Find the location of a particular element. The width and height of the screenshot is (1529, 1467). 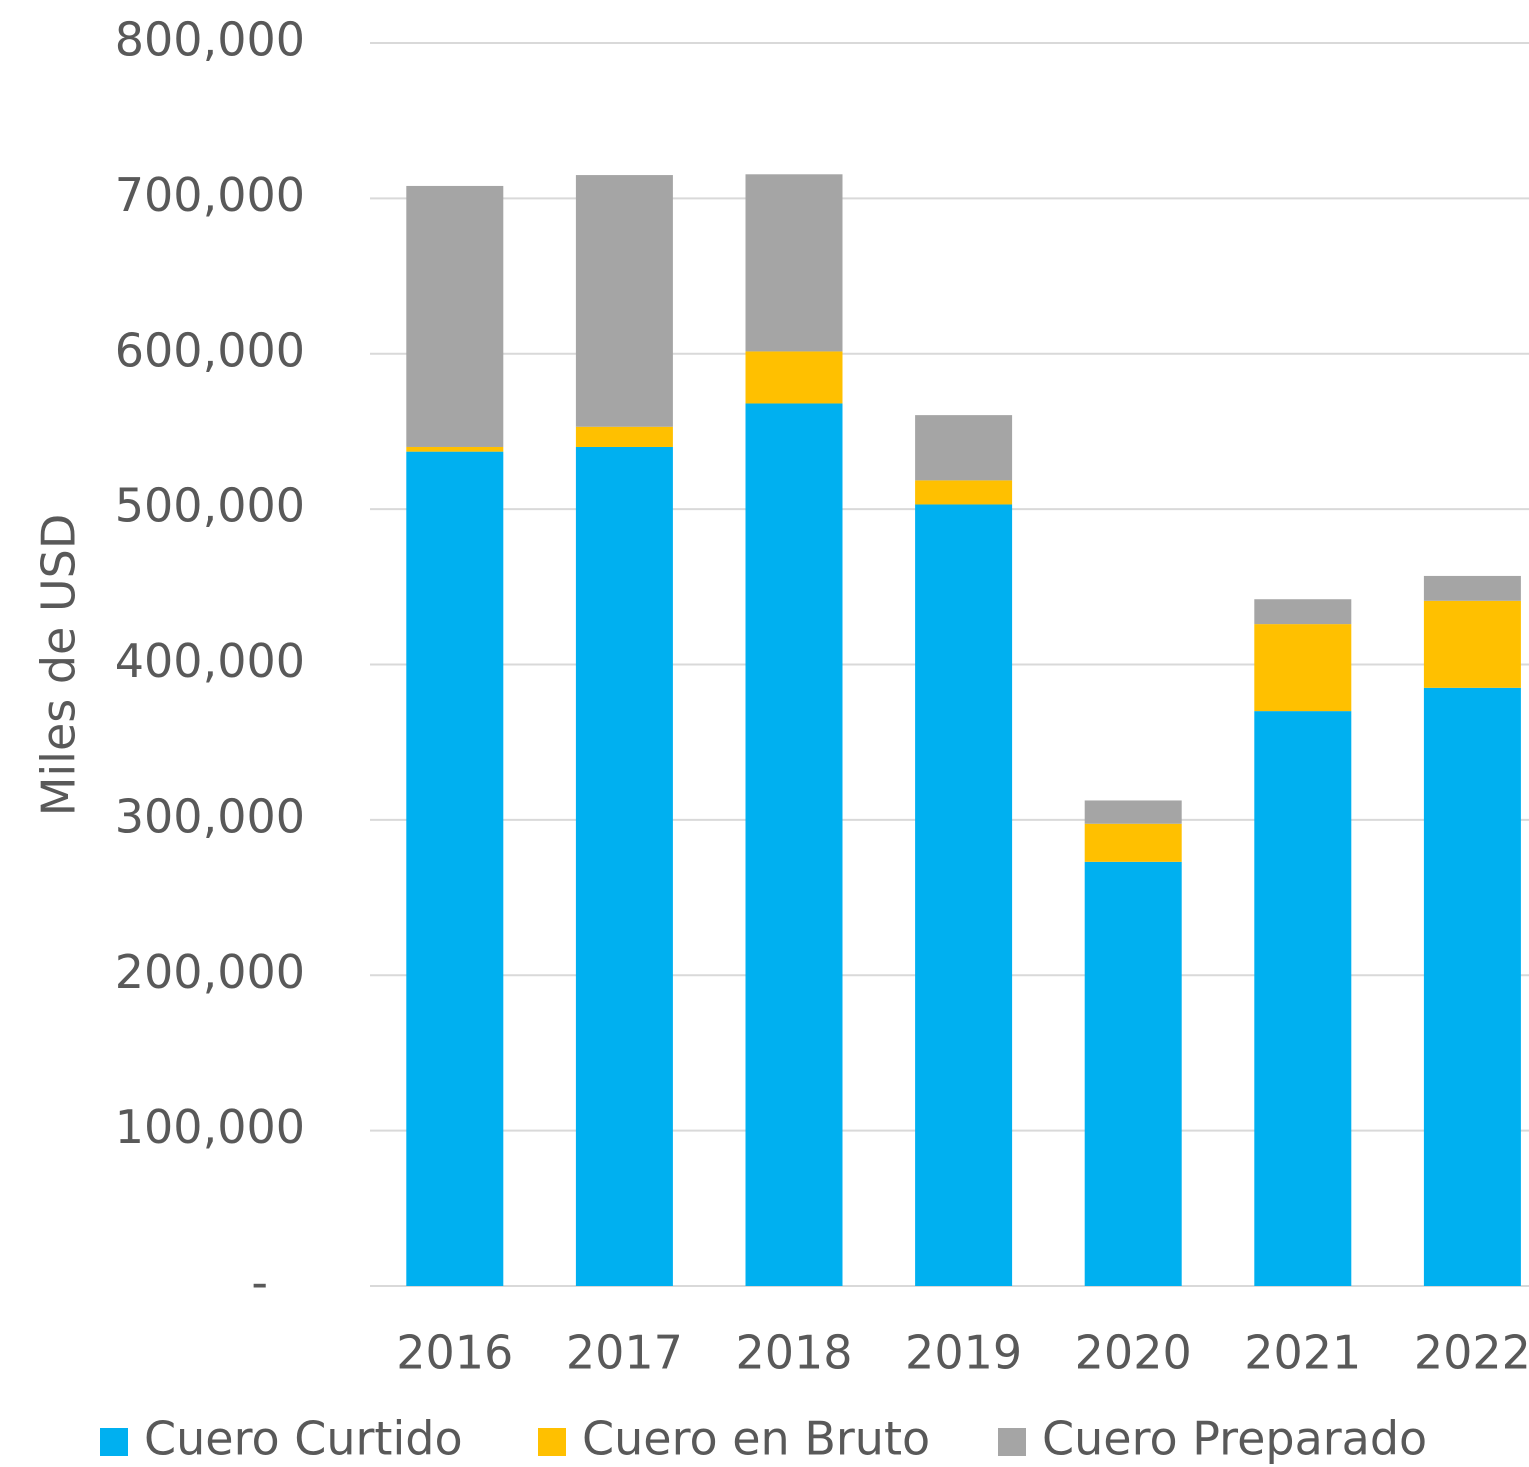

x-tick-label: 2018 is located at coordinates (793, 1353).